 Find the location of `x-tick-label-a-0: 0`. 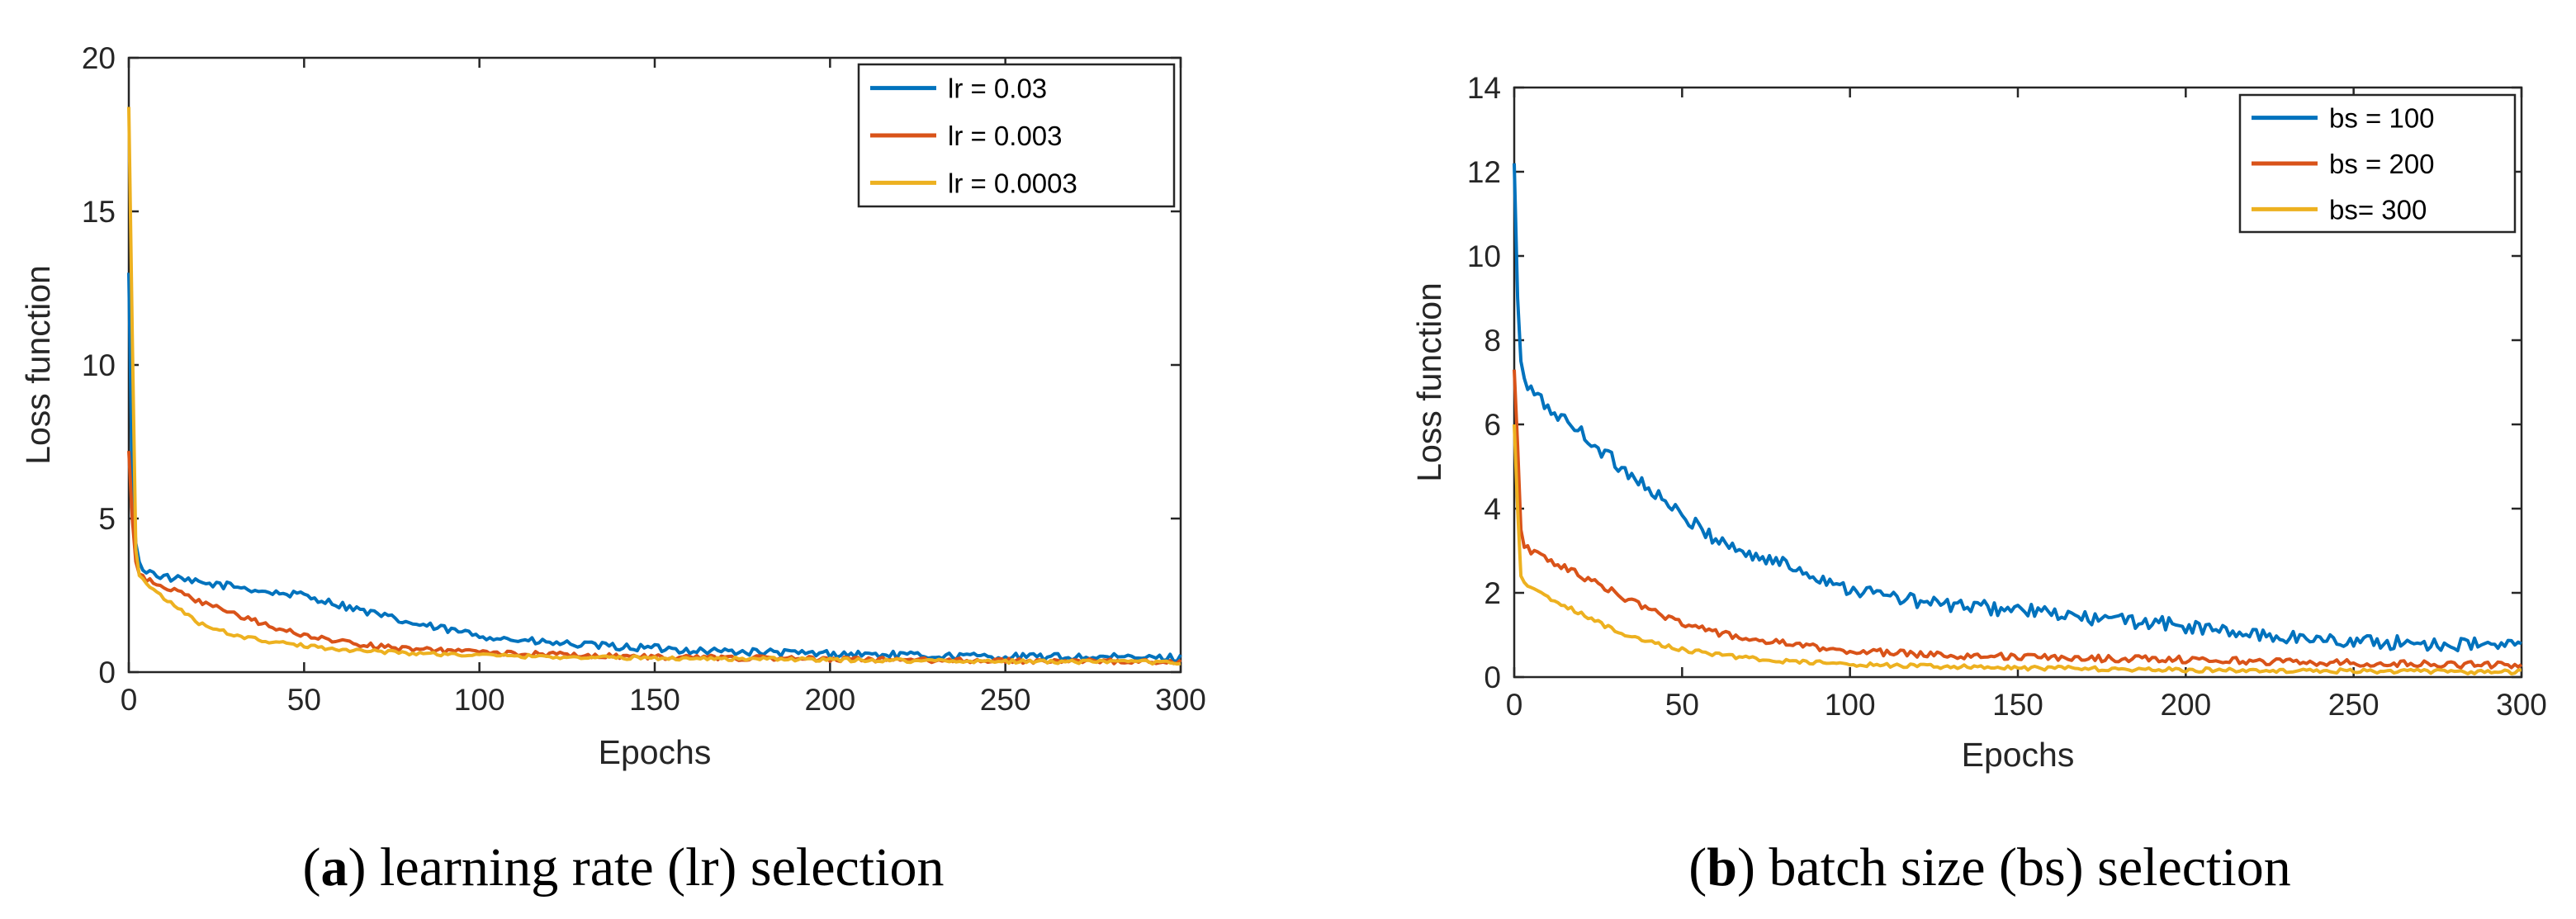

x-tick-label-a-0: 0 is located at coordinates (129, 700).